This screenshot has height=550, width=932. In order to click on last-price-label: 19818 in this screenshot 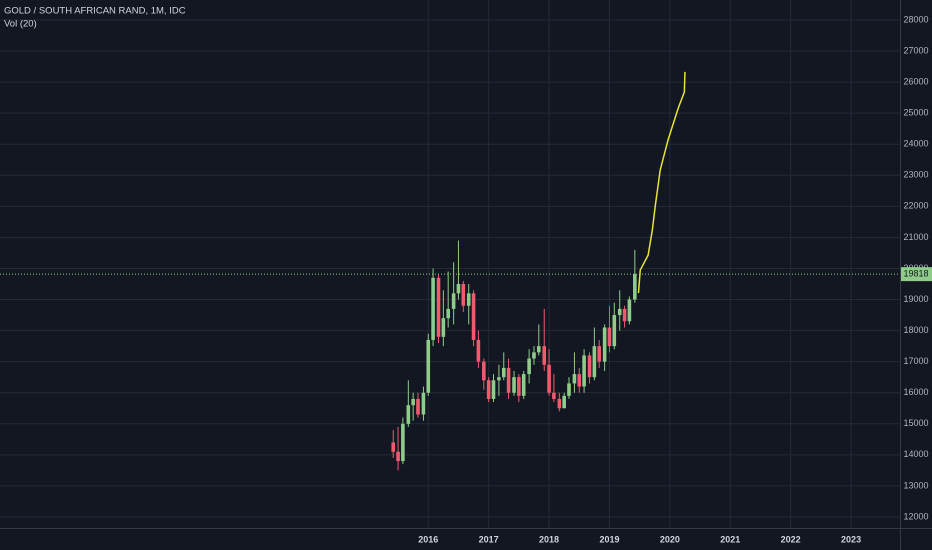, I will do `click(915, 274)`.